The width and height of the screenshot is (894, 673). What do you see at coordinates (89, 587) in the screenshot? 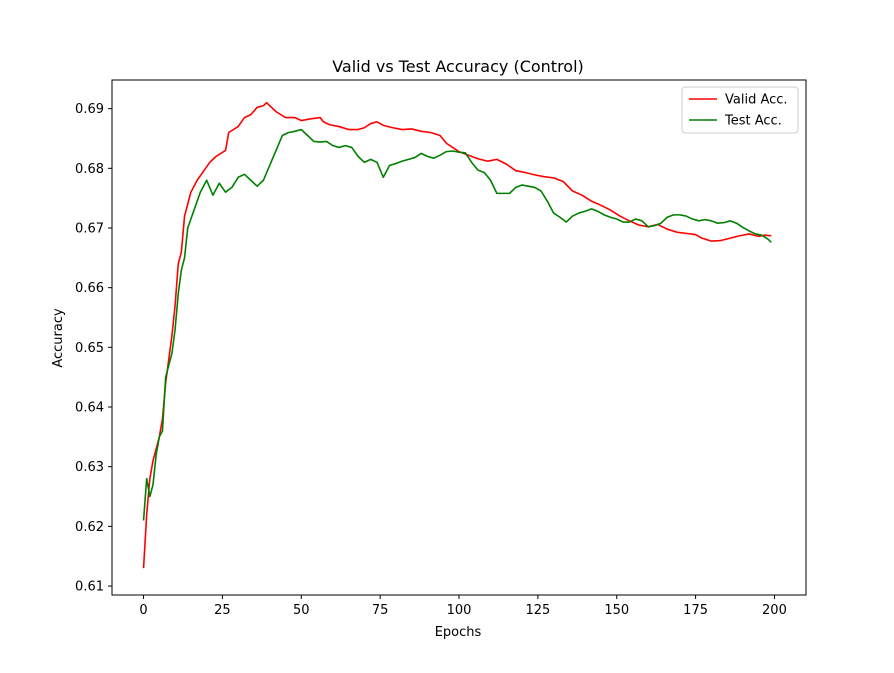
I see `y-tick-label: 0.61` at bounding box center [89, 587].